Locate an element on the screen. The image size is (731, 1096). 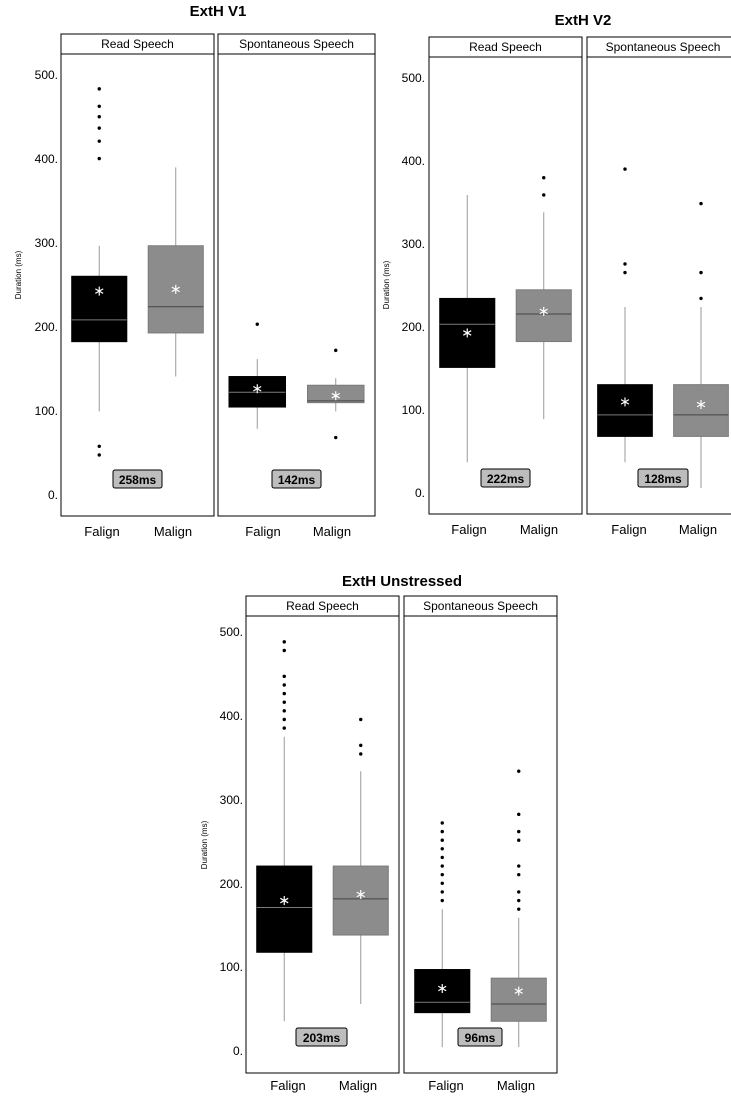
mean-badge-label: 203ms is located at coordinates (322, 1038).